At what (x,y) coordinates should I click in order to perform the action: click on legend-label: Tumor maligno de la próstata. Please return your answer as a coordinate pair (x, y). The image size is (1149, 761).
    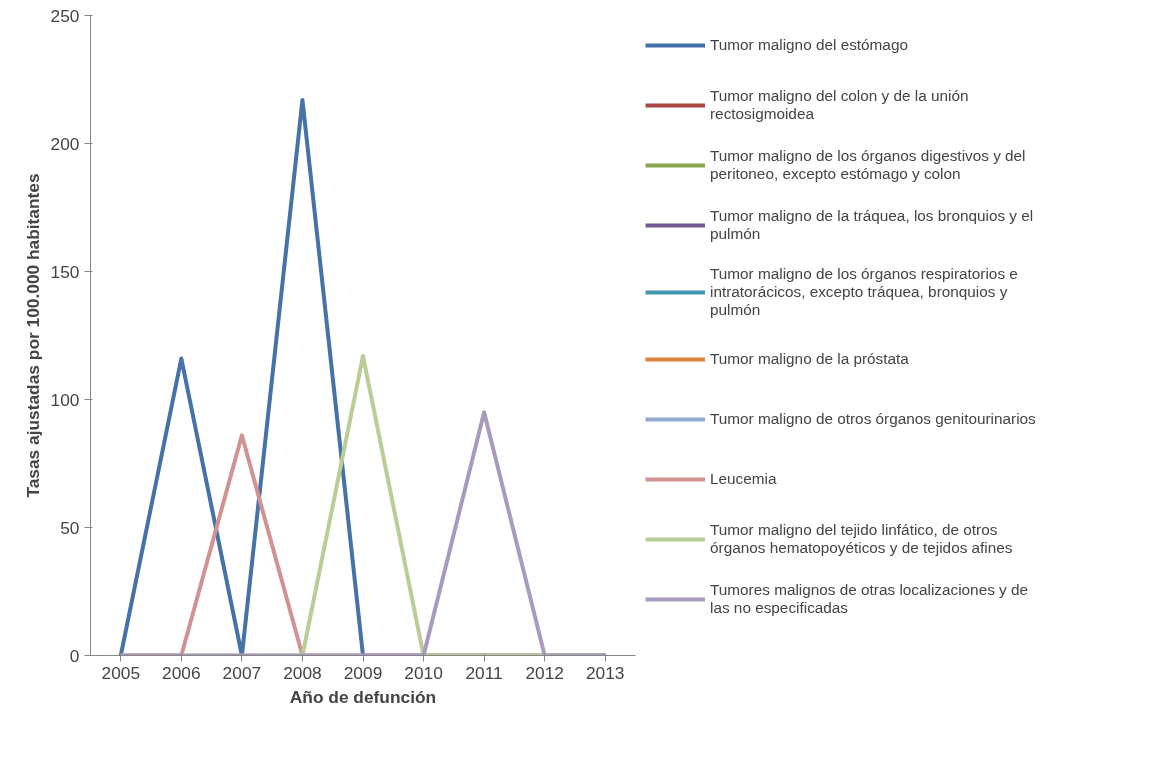
    Looking at the image, I should click on (809, 359).